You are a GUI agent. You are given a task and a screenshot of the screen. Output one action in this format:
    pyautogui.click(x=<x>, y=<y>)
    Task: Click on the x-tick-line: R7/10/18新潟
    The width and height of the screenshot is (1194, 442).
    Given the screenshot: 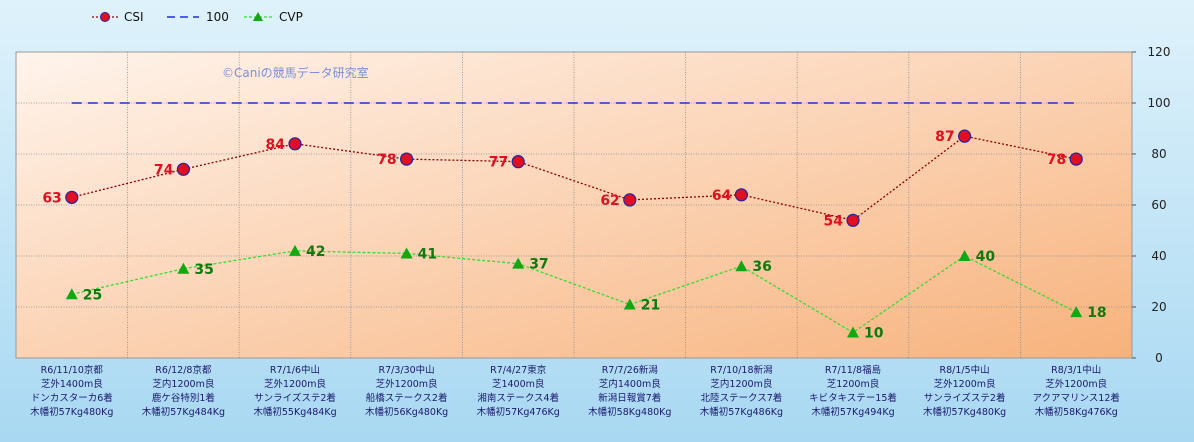 What is the action you would take?
    pyautogui.click(x=741, y=370)
    